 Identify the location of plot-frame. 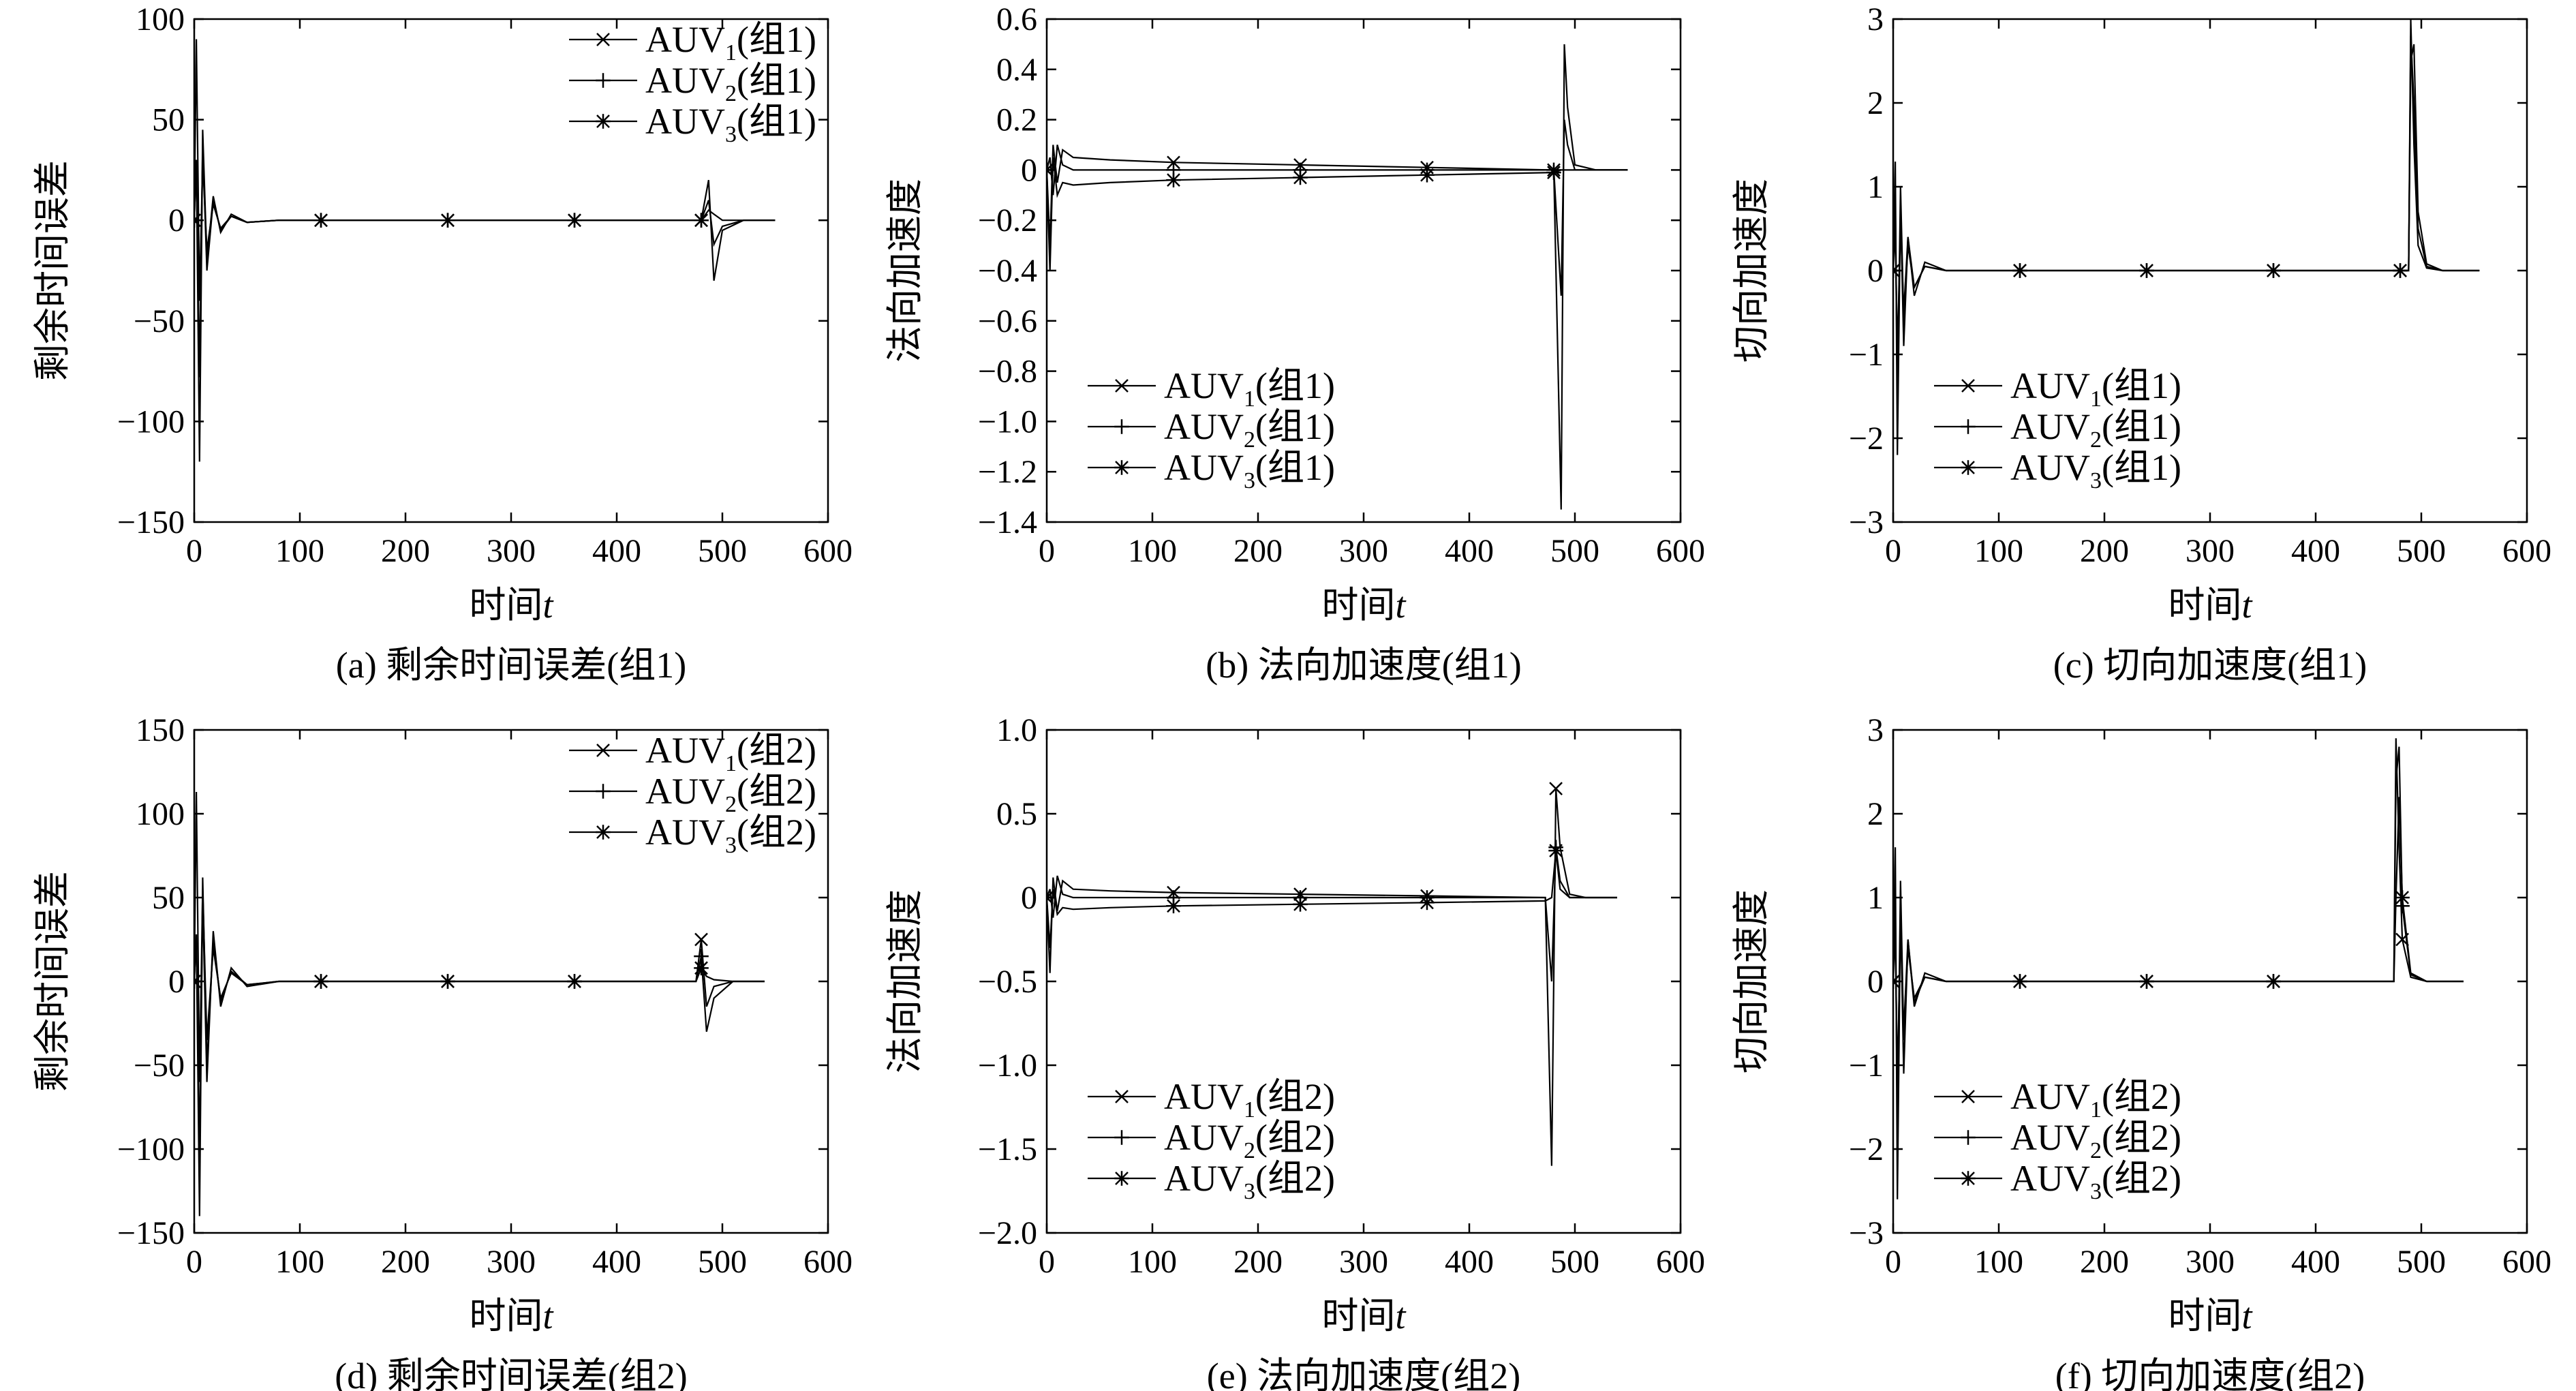
(1363, 981).